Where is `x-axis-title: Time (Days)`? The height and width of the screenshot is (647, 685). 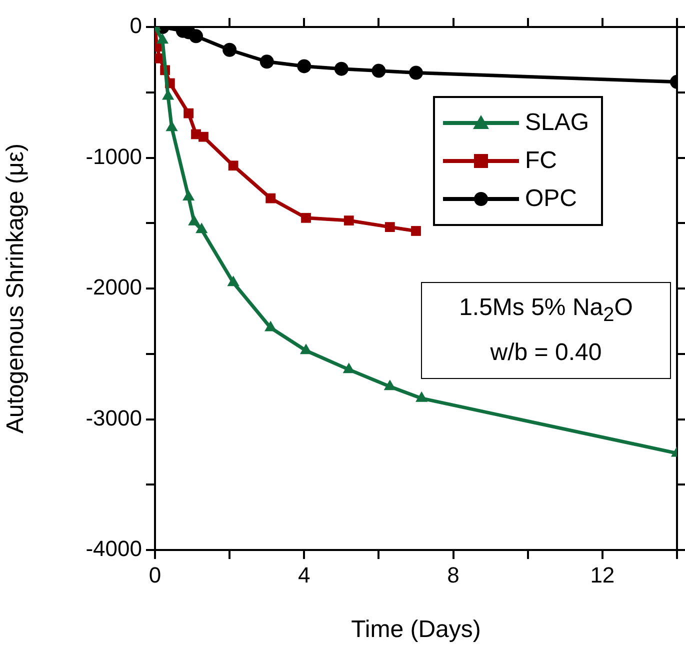
x-axis-title: Time (Days) is located at coordinates (416, 630).